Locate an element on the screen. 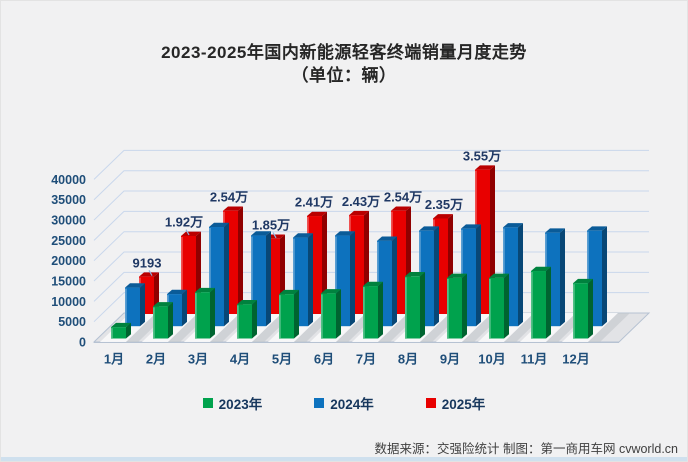  chart-title-line2: （单位：辆） is located at coordinates (344, 75).